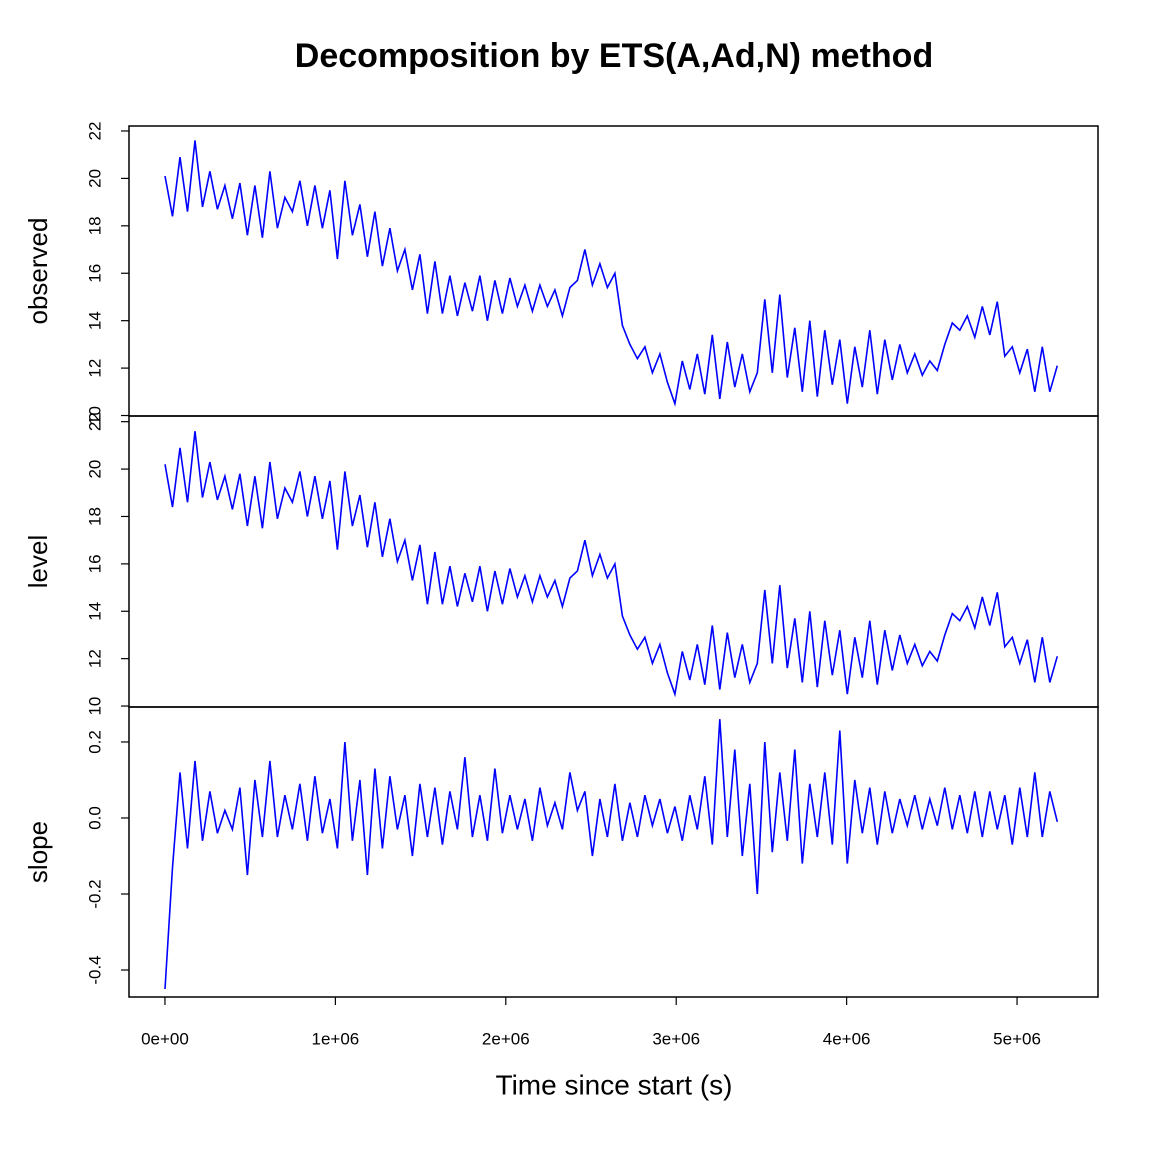 Image resolution: width=1152 pixels, height=1152 pixels. What do you see at coordinates (165, 1038) in the screenshot?
I see `x-tick-label: 0e+00` at bounding box center [165, 1038].